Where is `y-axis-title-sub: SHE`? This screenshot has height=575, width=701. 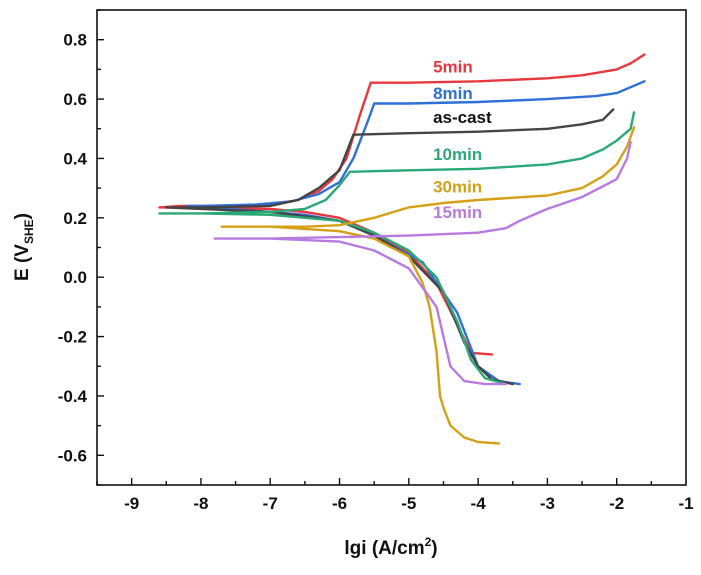 y-axis-title-sub: SHE is located at coordinates (29, 231).